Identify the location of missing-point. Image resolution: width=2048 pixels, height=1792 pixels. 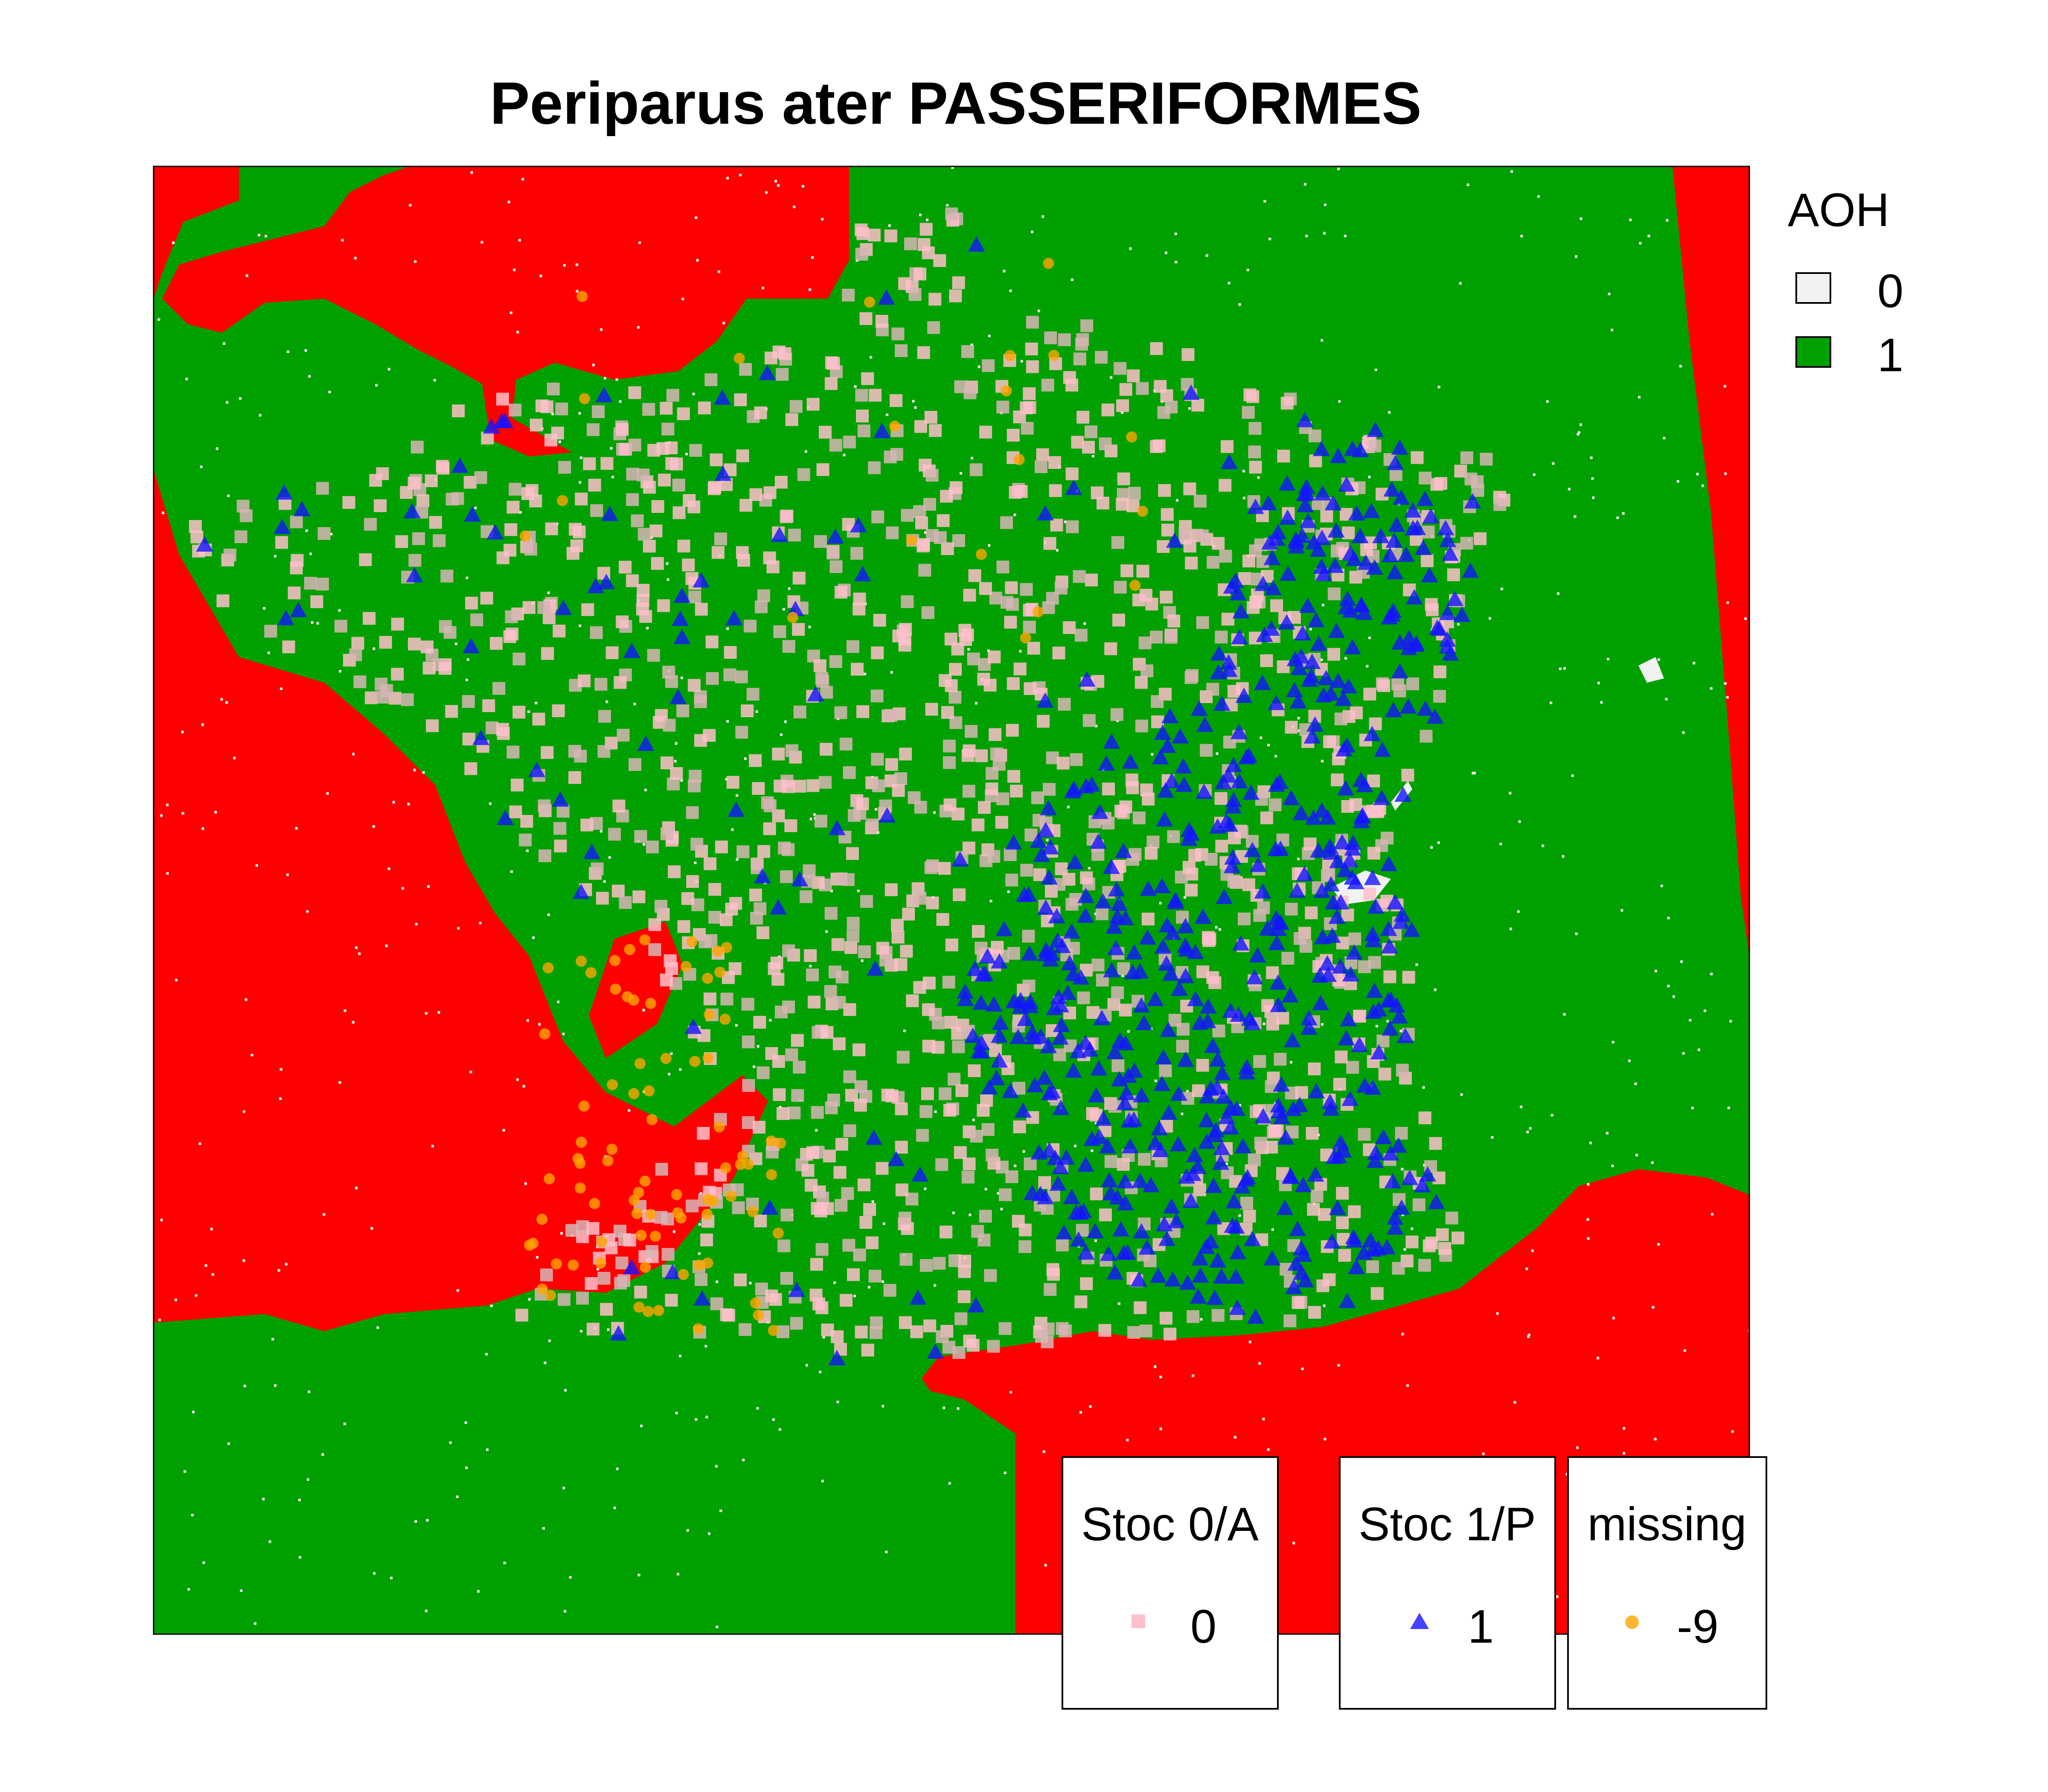
(792, 617).